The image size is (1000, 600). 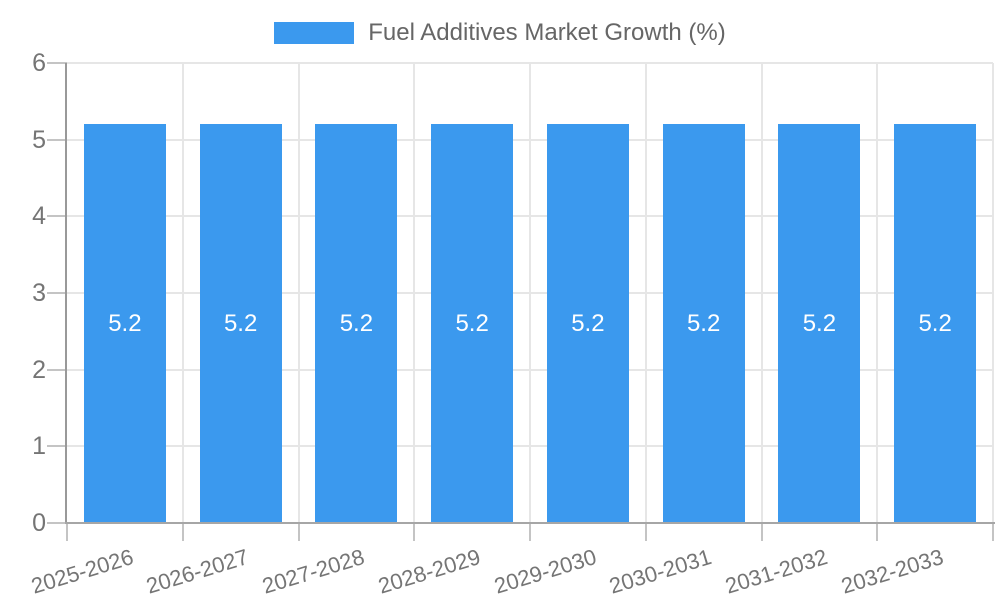 I want to click on y-tick-label: 0, so click(x=39, y=523).